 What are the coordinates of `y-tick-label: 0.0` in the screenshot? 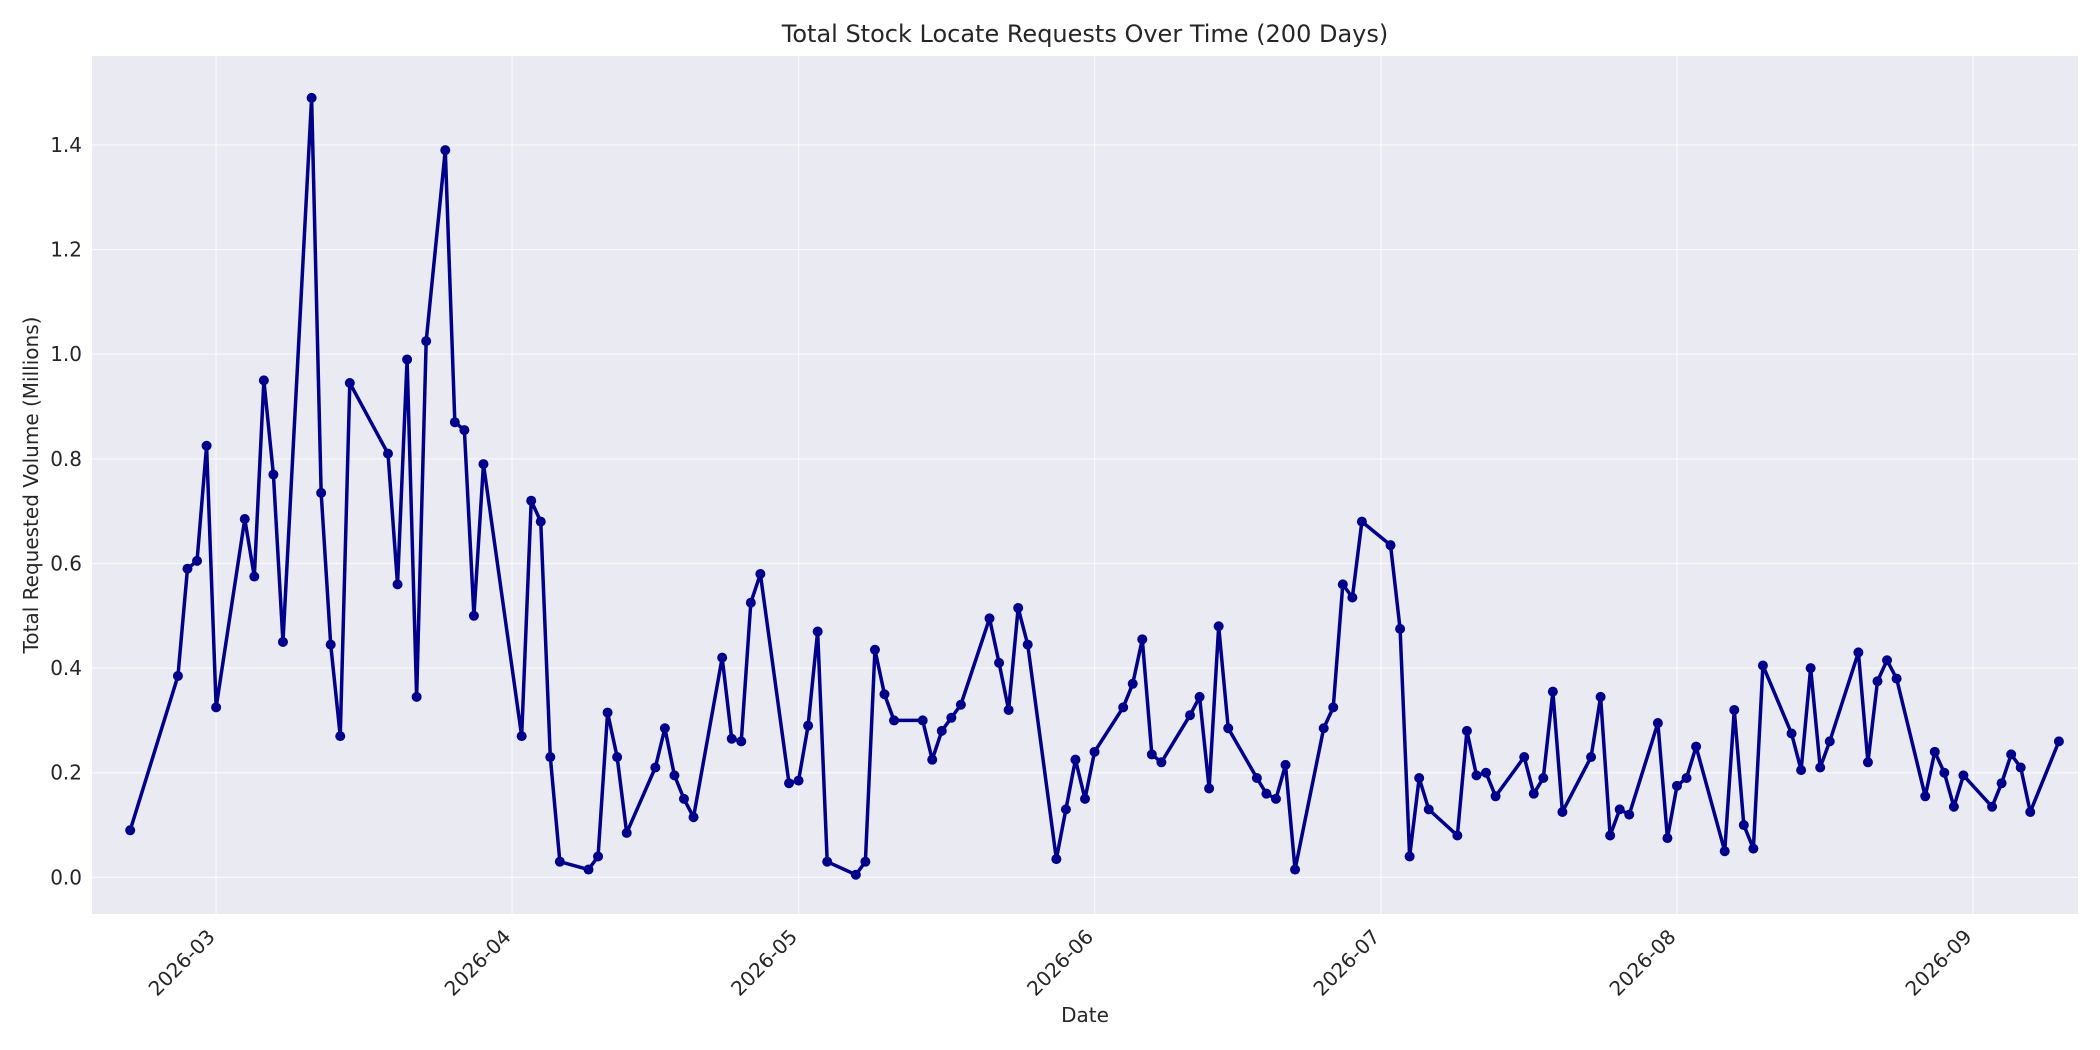 It's located at (66, 877).